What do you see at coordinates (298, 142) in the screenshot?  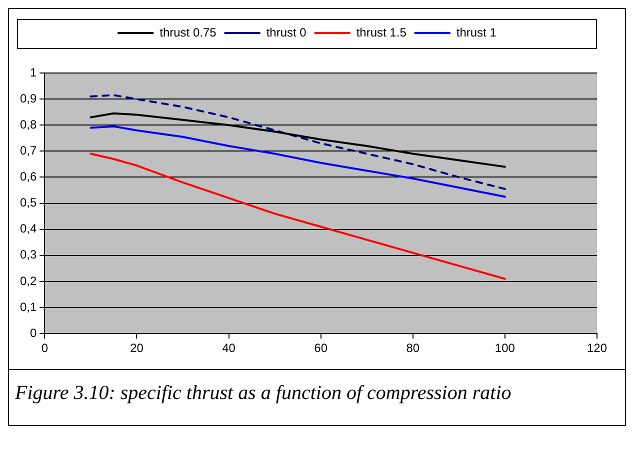 I see `line-series` at bounding box center [298, 142].